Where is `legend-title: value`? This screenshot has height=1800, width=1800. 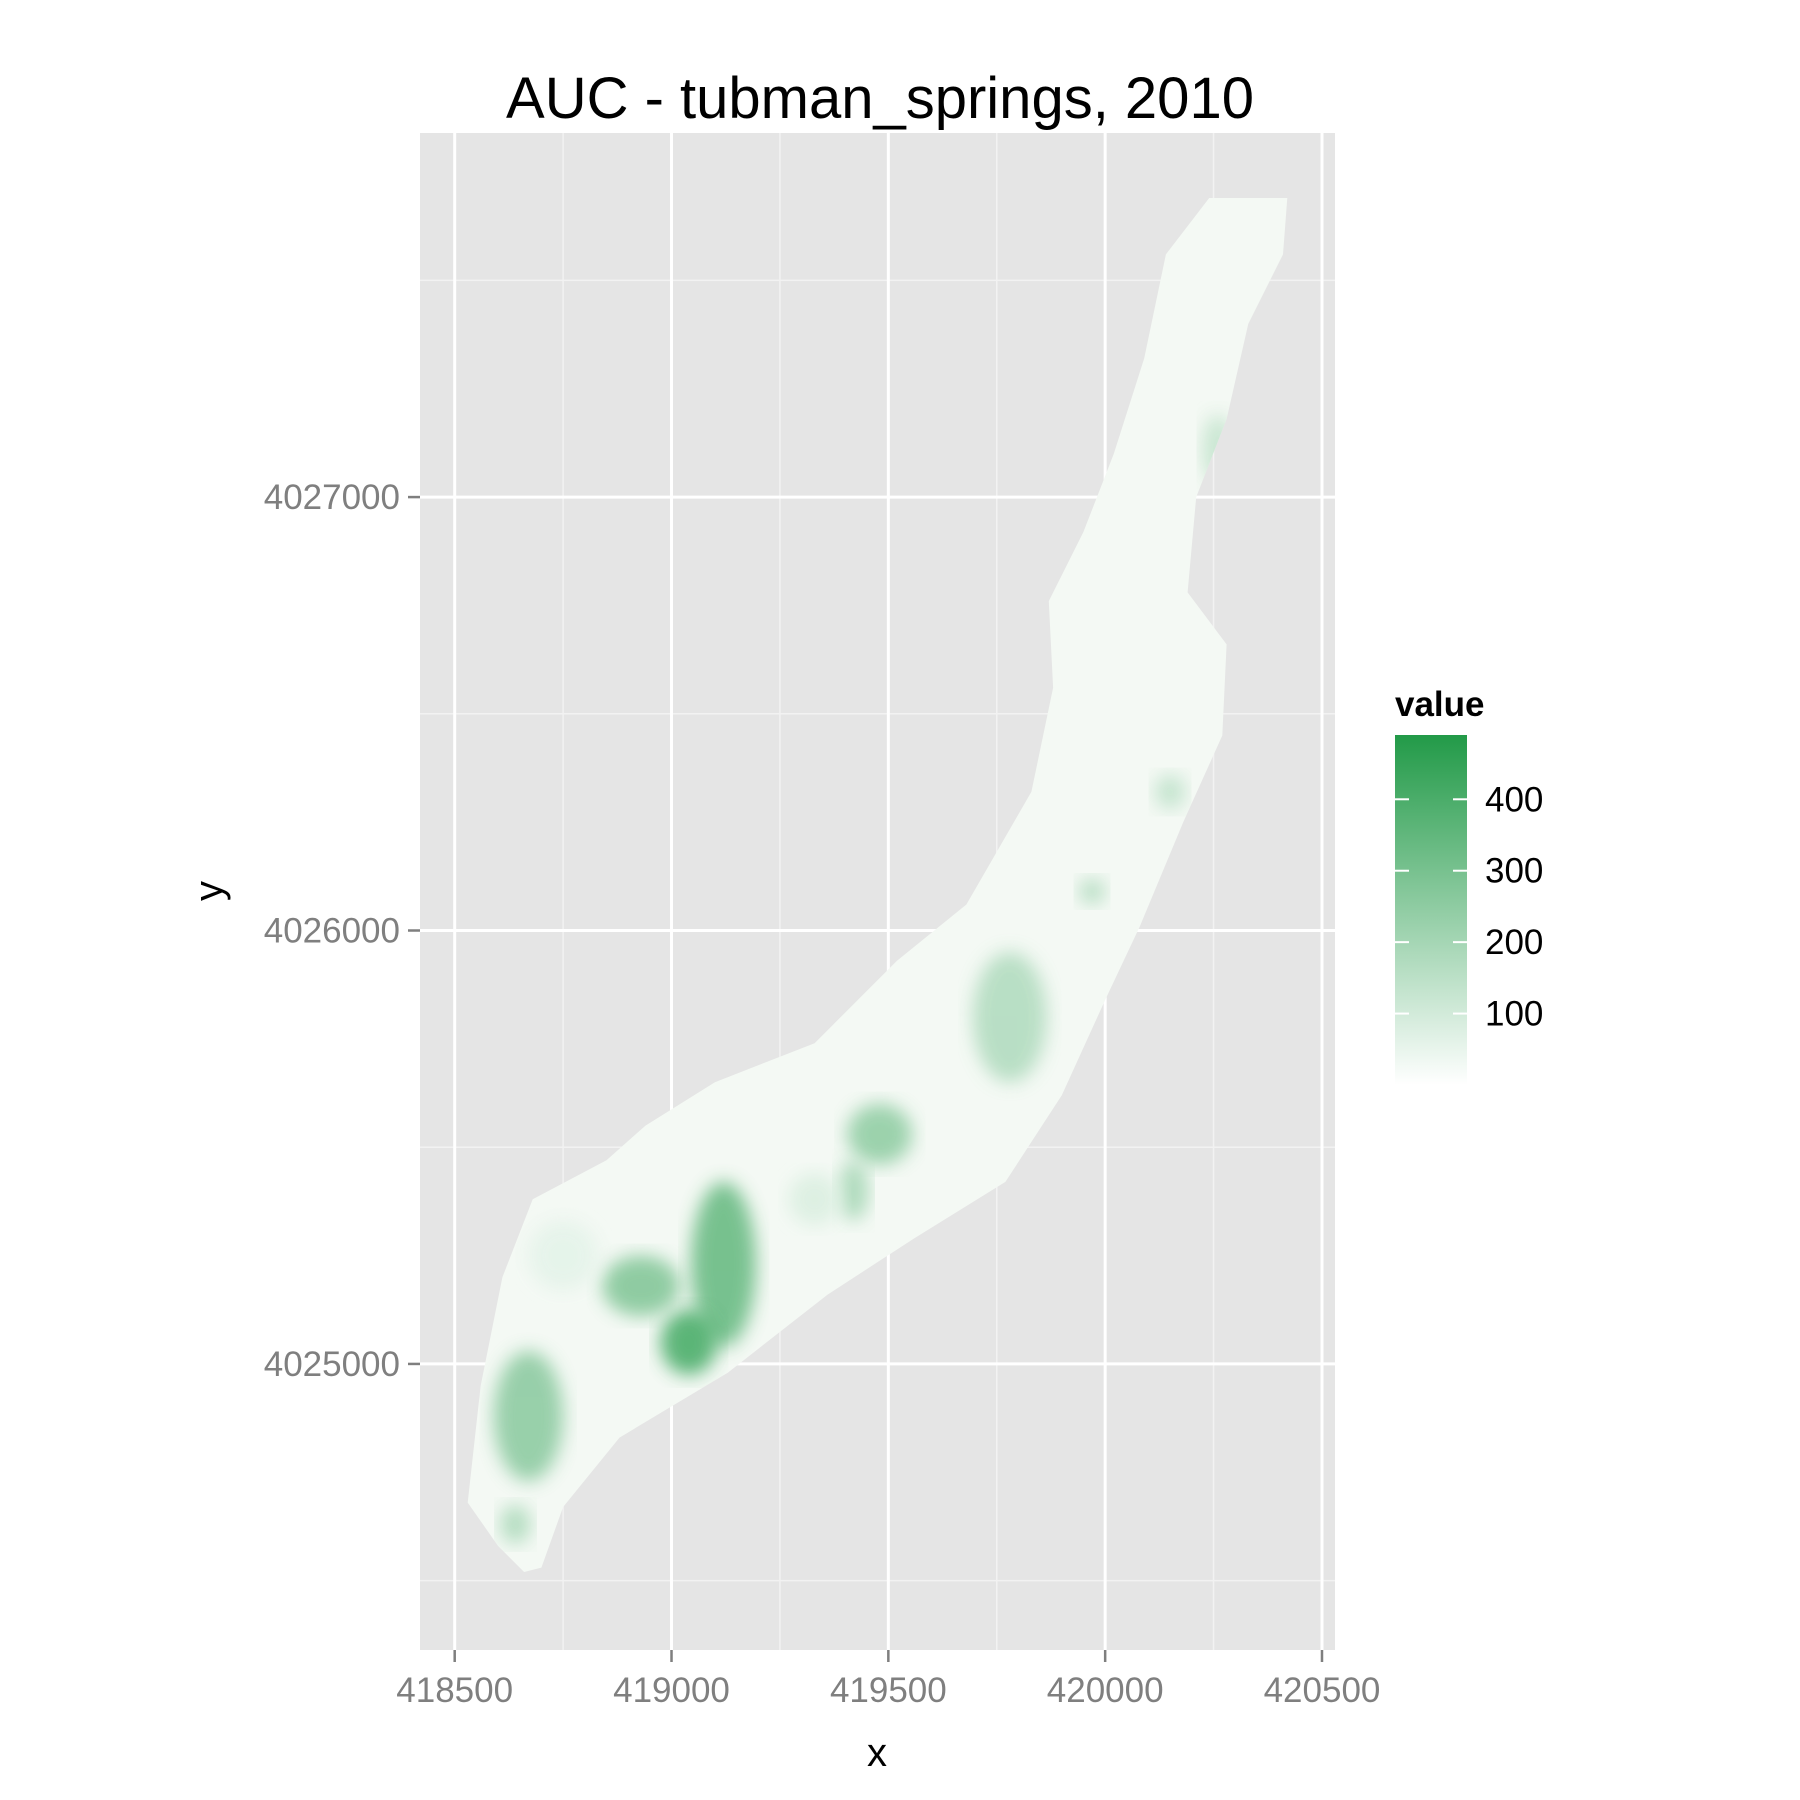 legend-title: value is located at coordinates (1440, 704).